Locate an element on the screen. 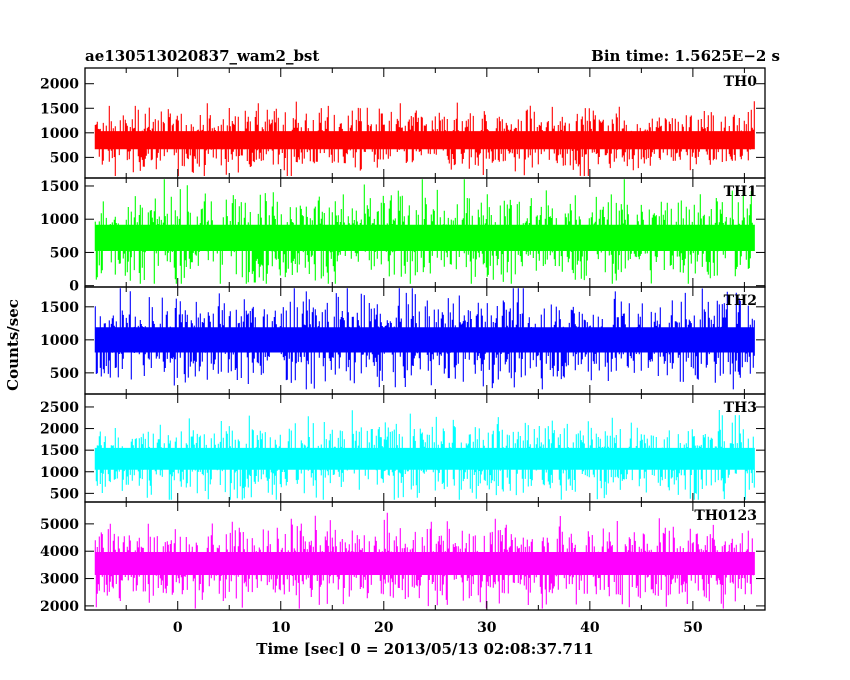 This screenshot has width=850, height=680. series-th3-trace is located at coordinates (424, 455).